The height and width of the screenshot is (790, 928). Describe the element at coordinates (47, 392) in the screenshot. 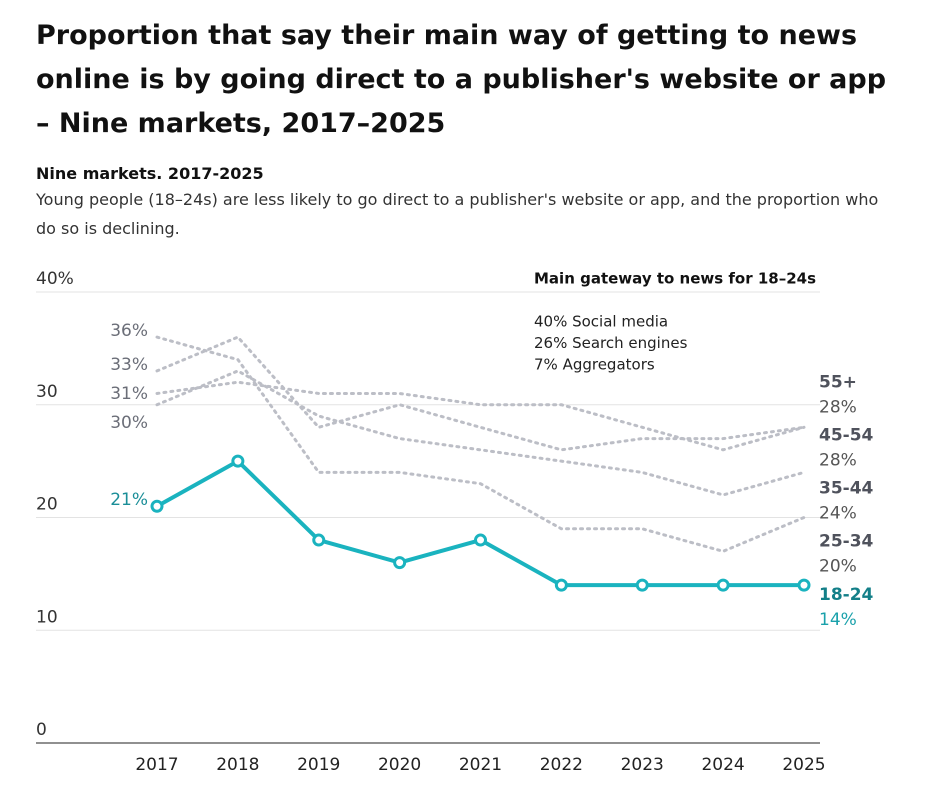

I see `y-tick-label: 30` at that location.